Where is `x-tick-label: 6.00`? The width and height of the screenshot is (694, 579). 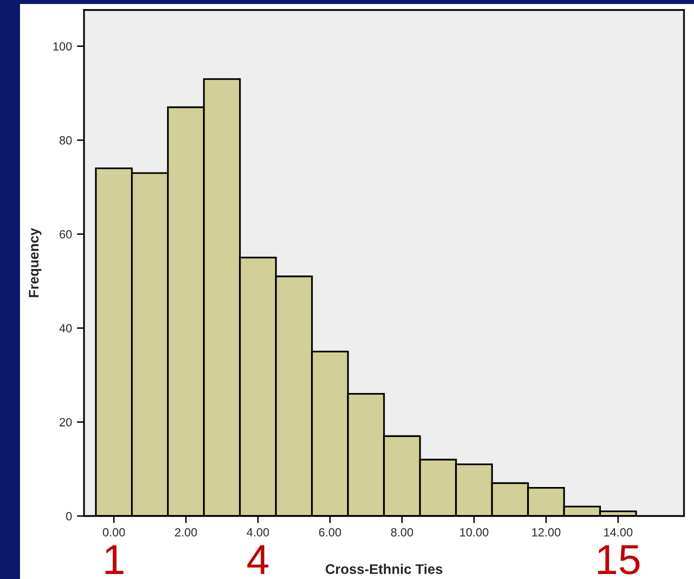
x-tick-label: 6.00 is located at coordinates (330, 532).